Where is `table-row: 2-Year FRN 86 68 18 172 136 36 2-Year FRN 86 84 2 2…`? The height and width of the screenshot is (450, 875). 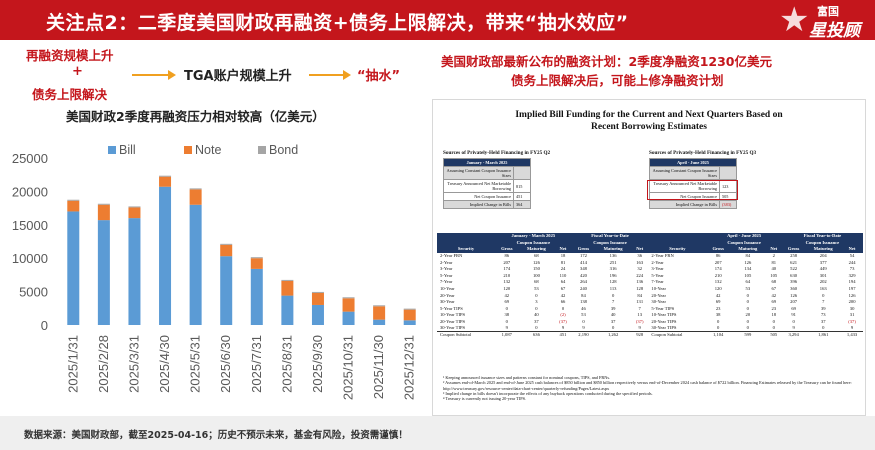
table-row: 2-Year FRN 86 68 18 172 136 36 2-Year FRN 86 84 2 2… is located at coordinates (650, 256).